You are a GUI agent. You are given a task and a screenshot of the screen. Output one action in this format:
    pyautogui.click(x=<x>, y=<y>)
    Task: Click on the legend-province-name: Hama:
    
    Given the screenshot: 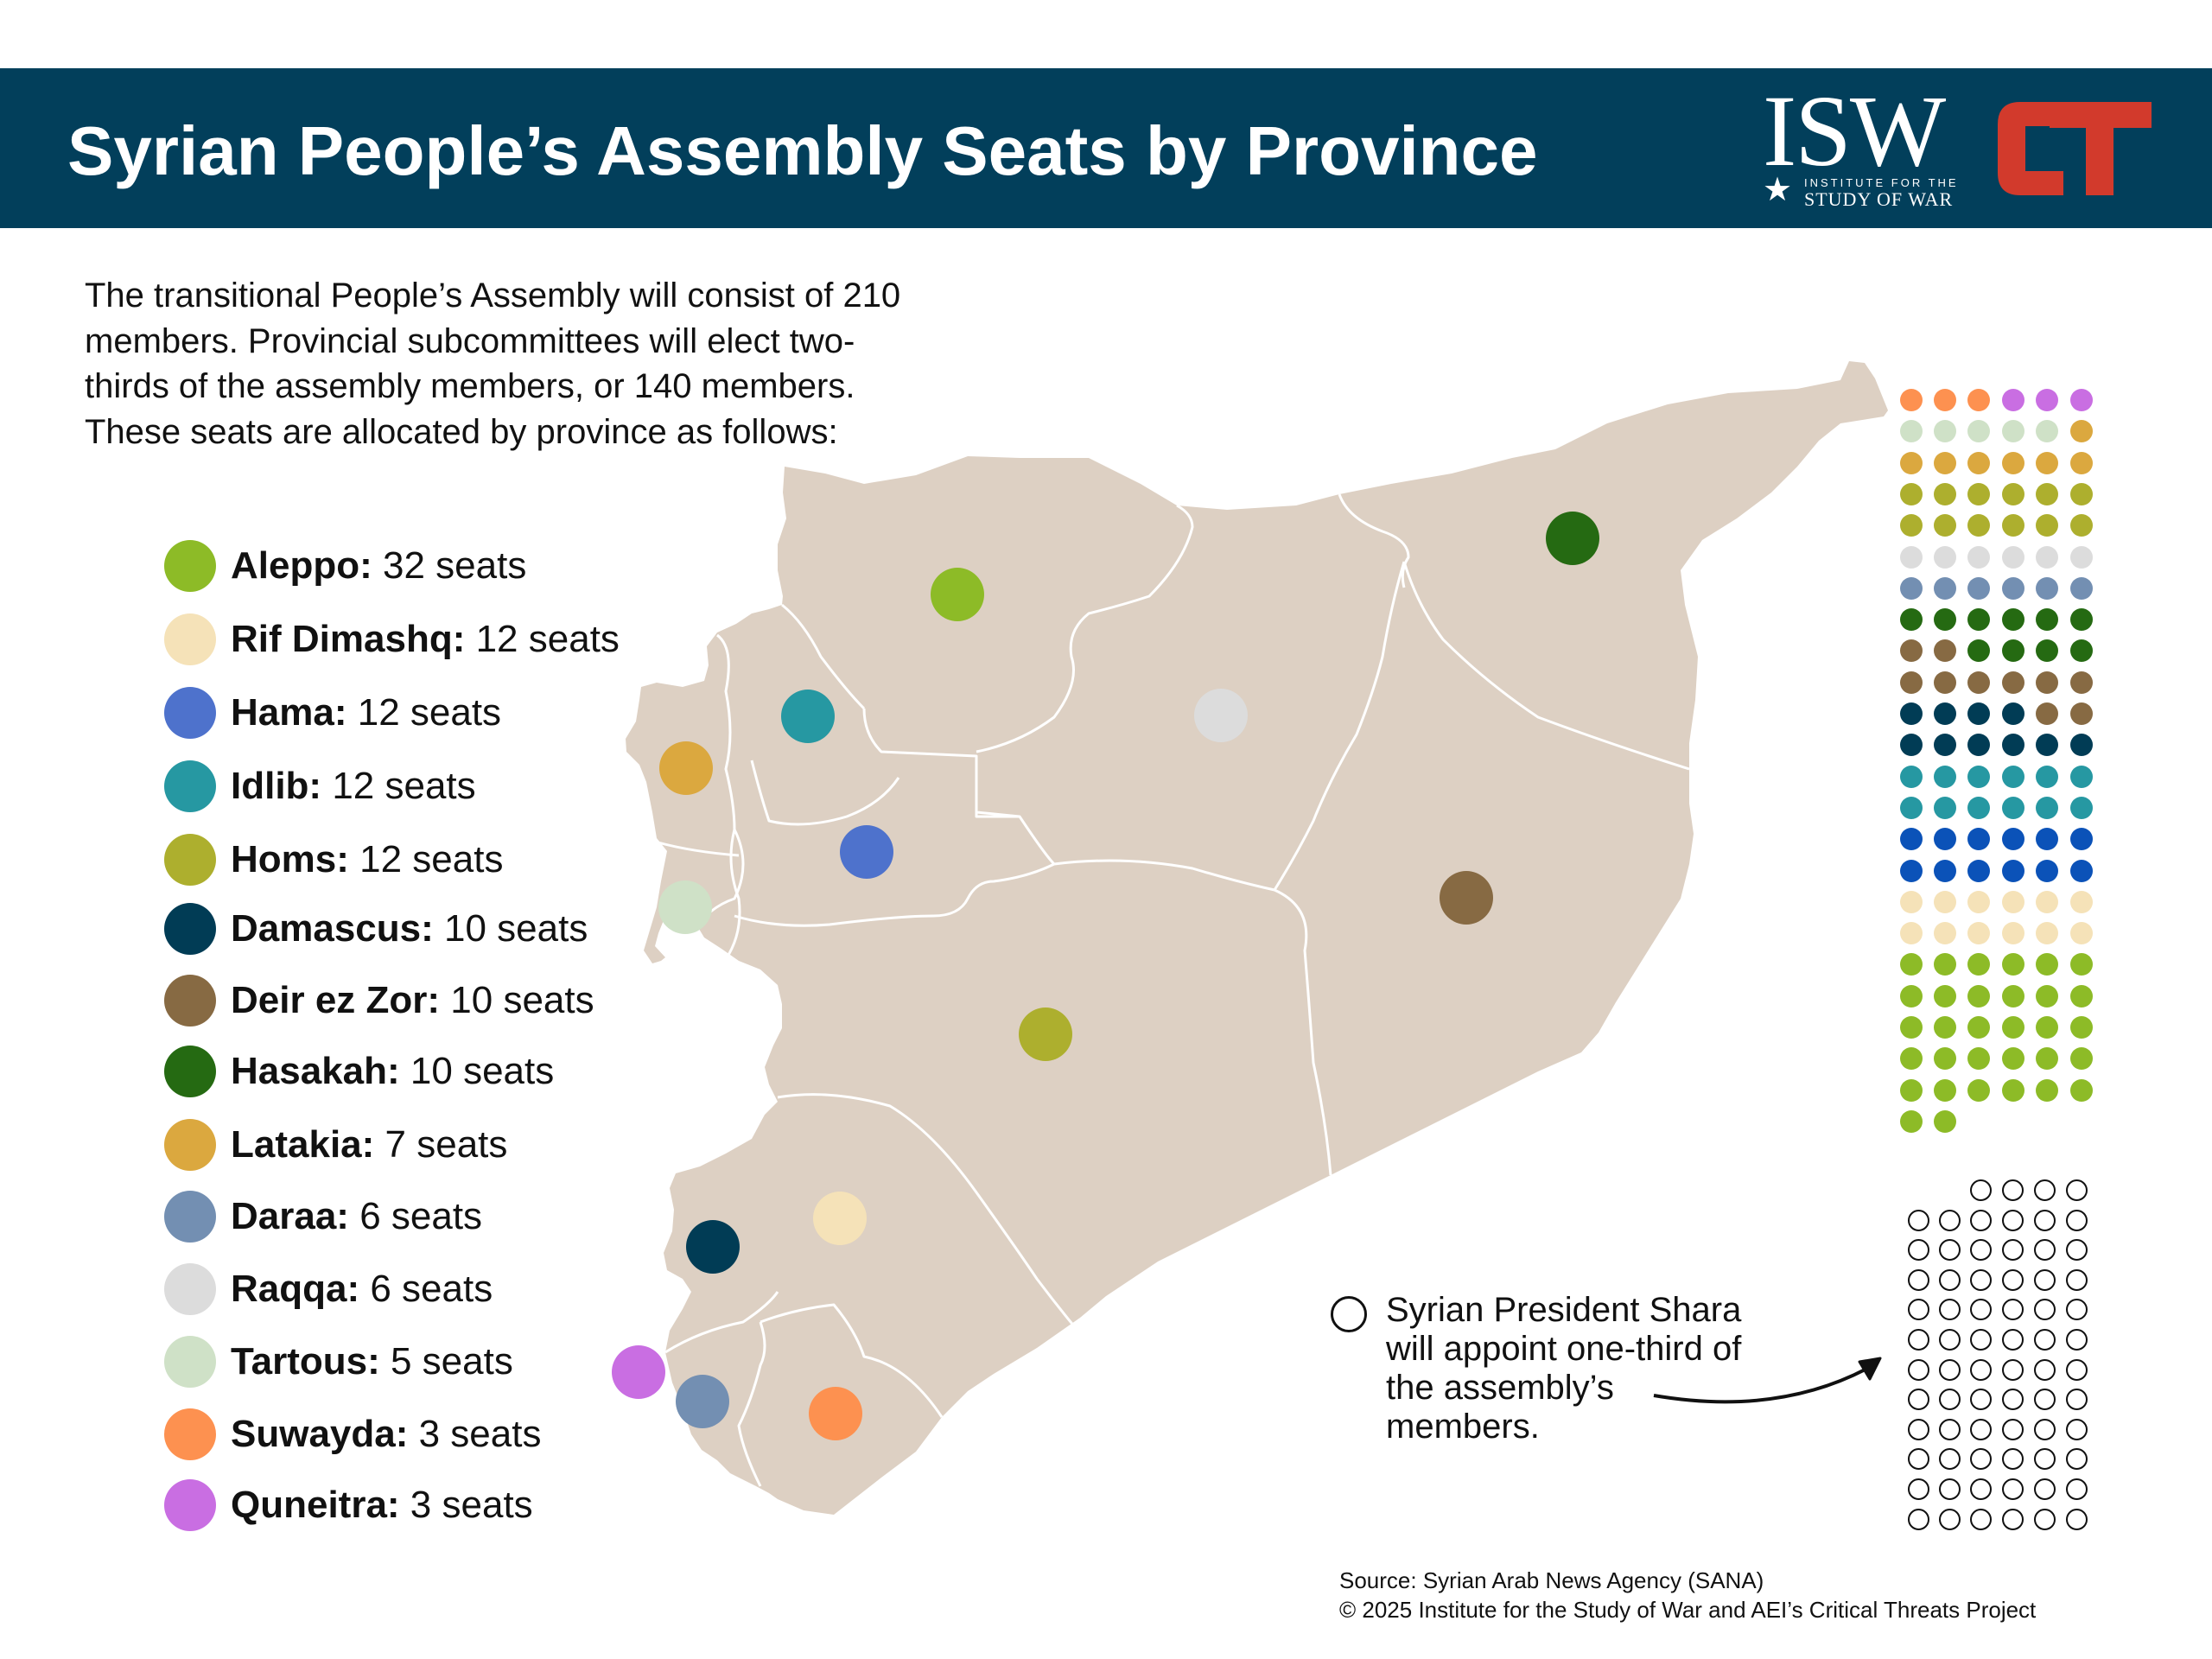 What is the action you would take?
    pyautogui.click(x=289, y=712)
    